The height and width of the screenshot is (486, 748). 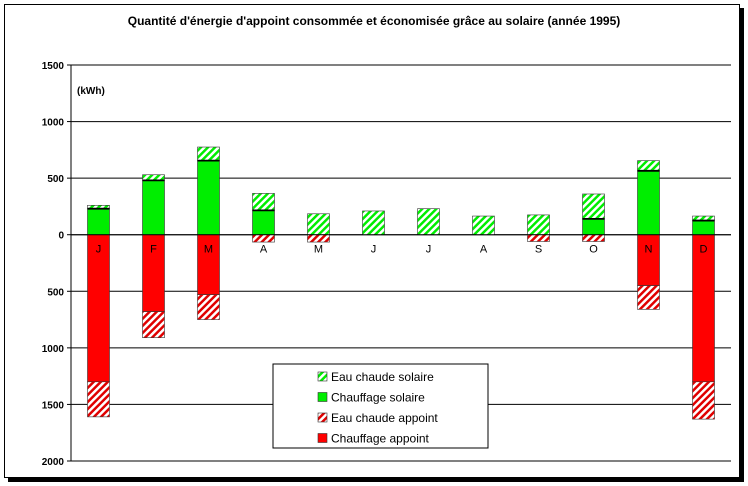 What do you see at coordinates (53, 462) in the screenshot?
I see `y-tick-label: 2000` at bounding box center [53, 462].